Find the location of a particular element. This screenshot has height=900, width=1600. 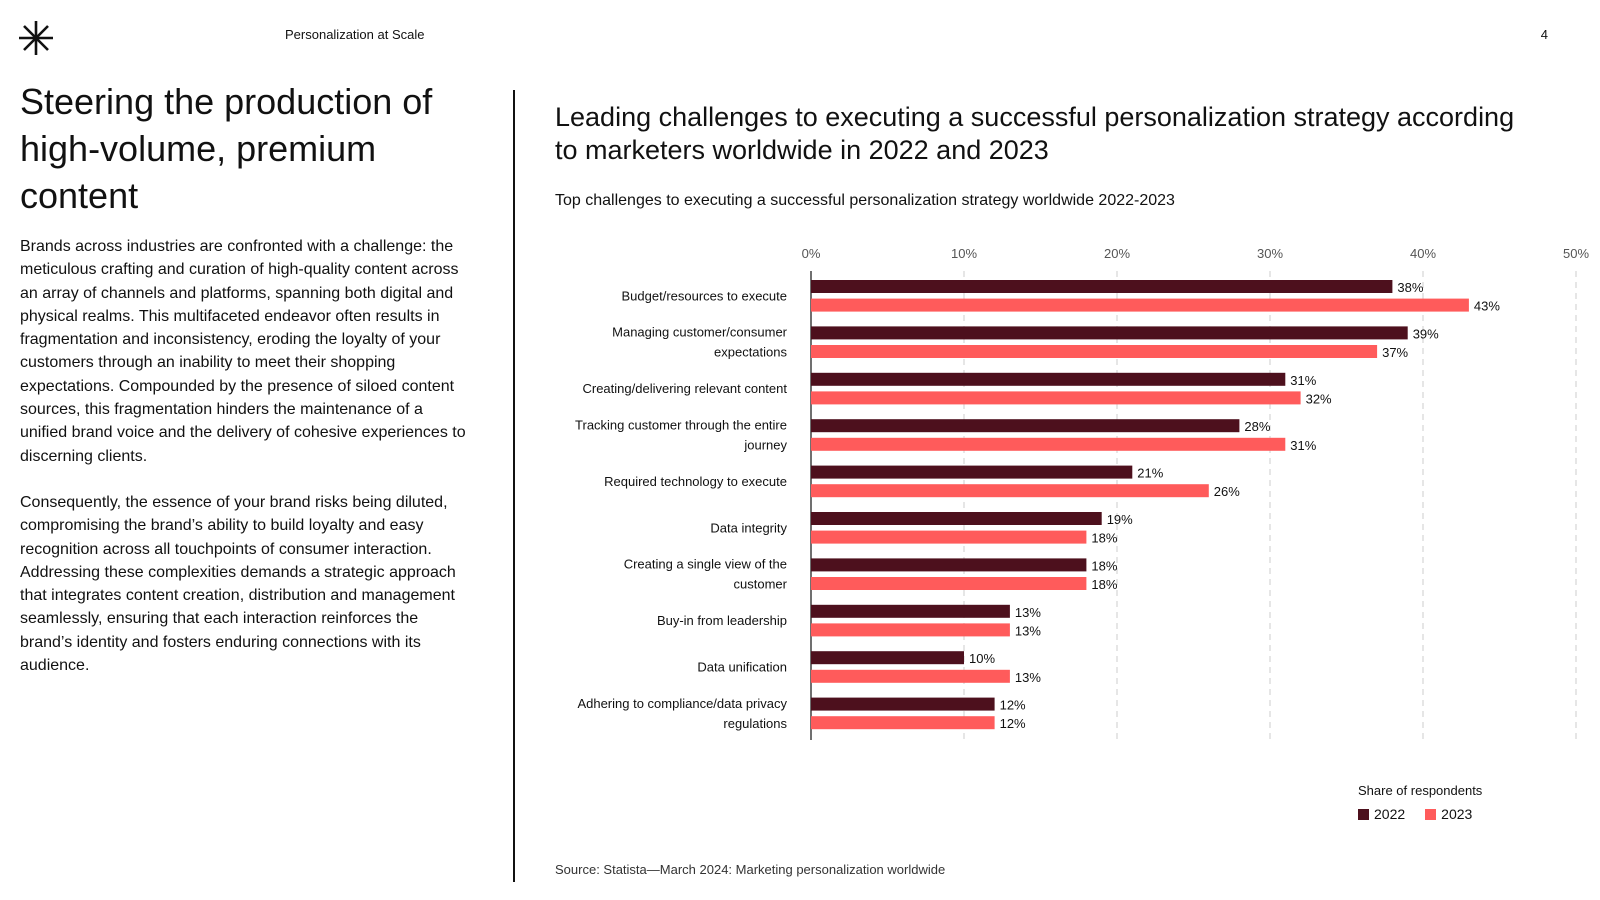

data-label-2022: 18% is located at coordinates (1104, 565).